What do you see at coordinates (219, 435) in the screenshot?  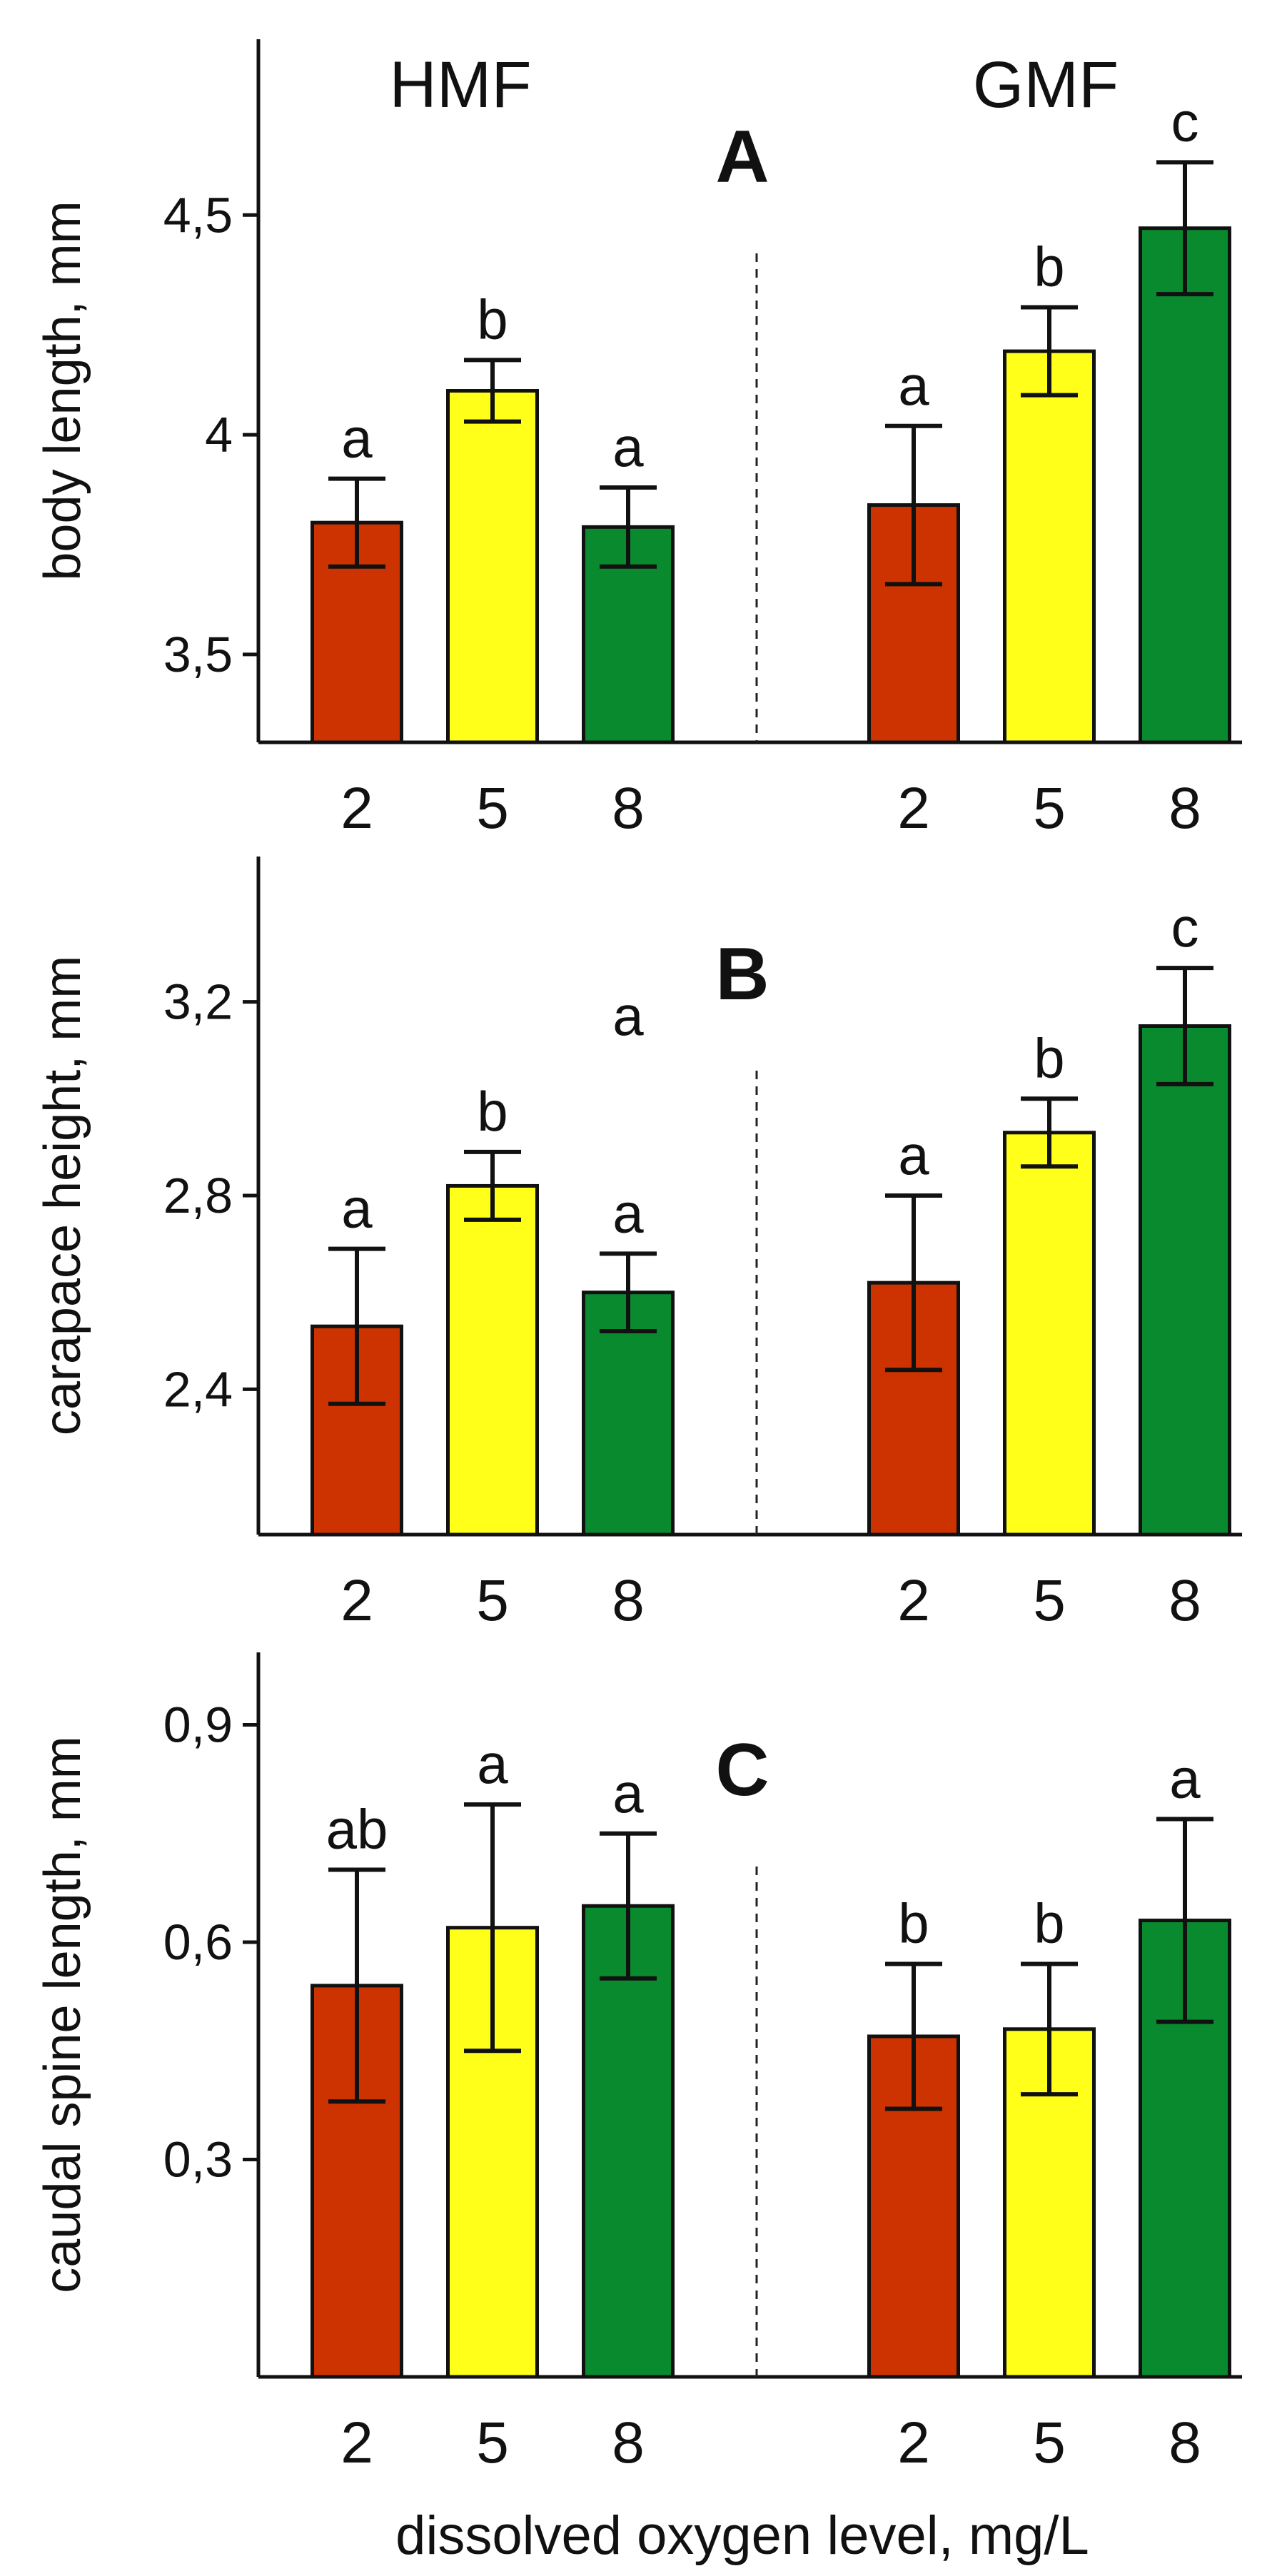 I see `y-tick-label: 4` at bounding box center [219, 435].